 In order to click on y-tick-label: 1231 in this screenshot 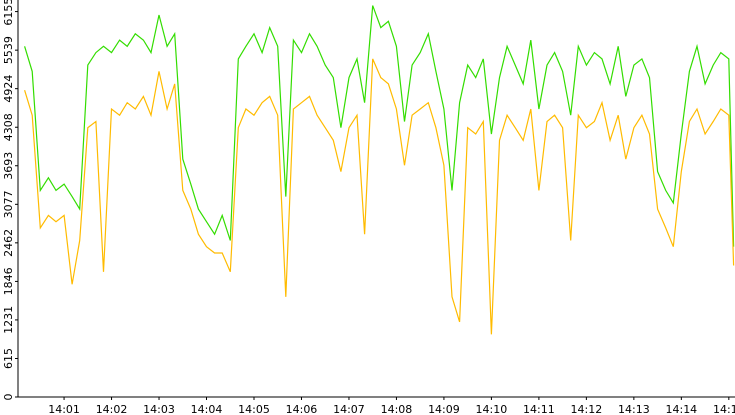, I will do `click(8, 320)`.